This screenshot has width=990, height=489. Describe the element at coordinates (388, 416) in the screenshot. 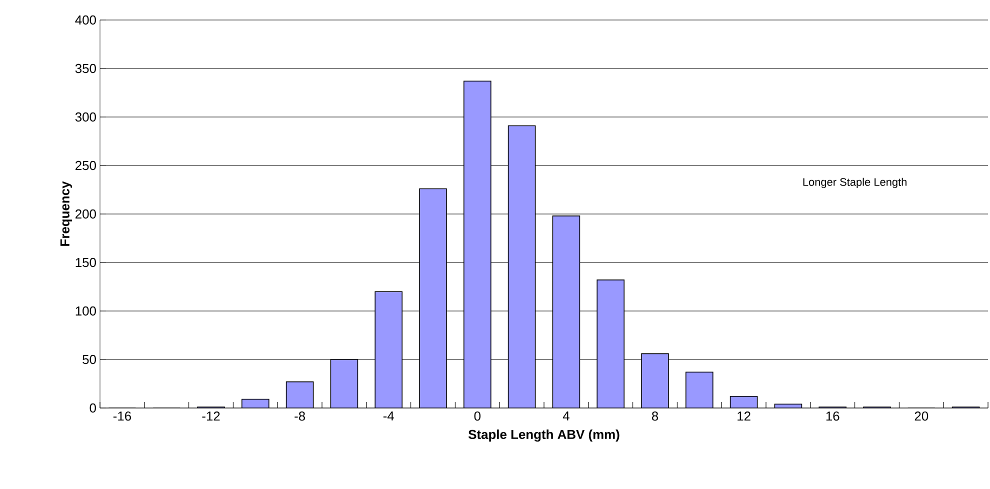

I see `x-tick-label: -4` at that location.